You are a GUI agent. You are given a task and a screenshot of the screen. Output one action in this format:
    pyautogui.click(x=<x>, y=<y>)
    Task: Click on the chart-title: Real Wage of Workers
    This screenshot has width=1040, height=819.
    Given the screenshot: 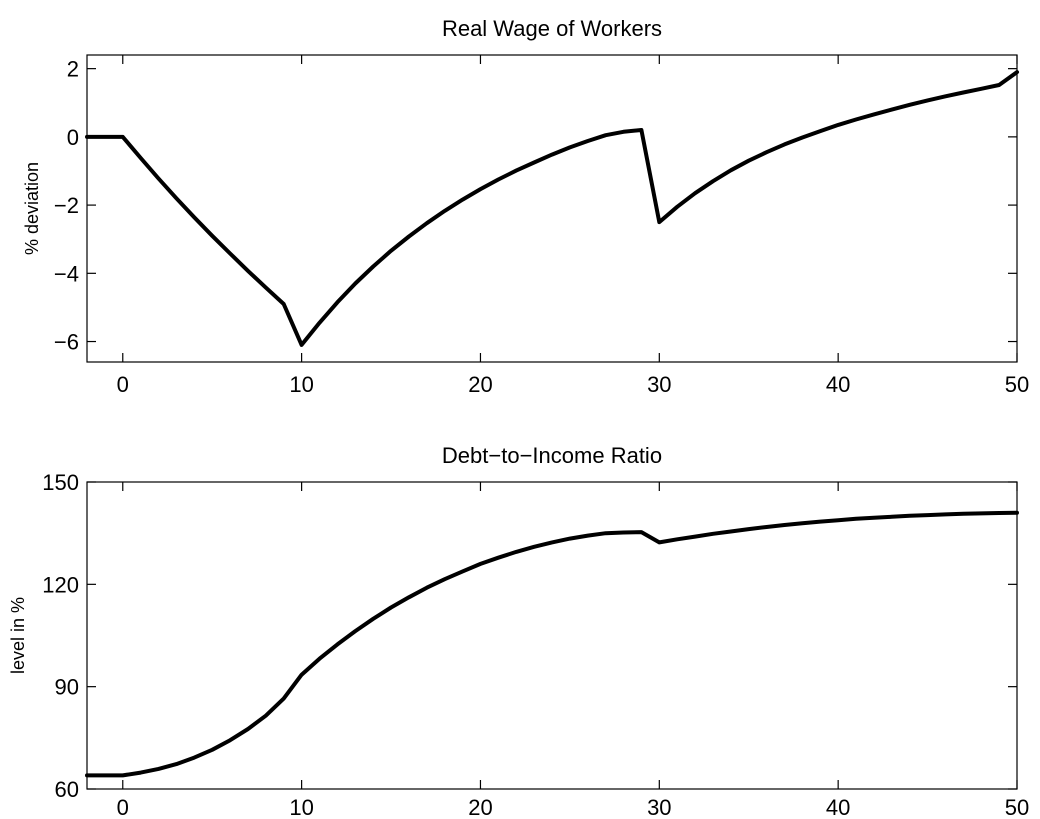 What is the action you would take?
    pyautogui.click(x=552, y=28)
    